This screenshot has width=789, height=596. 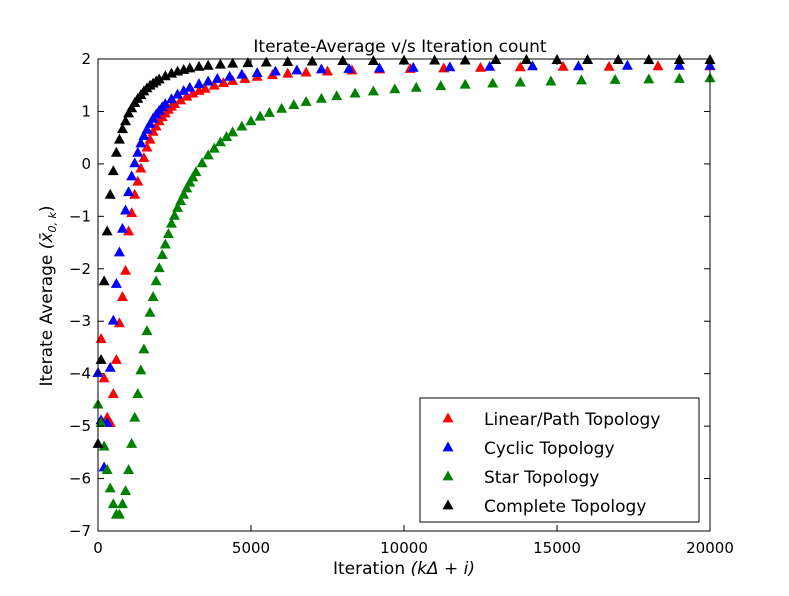 What do you see at coordinates (541, 478) in the screenshot?
I see `legend-label: Star Topology` at bounding box center [541, 478].